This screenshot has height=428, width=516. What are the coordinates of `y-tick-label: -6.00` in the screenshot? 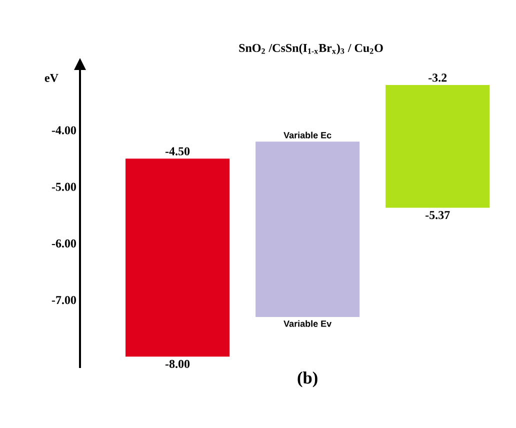 It's located at (64, 243).